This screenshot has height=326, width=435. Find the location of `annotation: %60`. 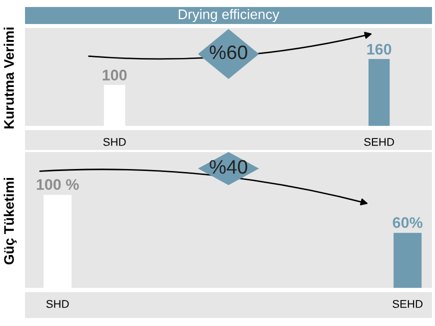

annotation: %60 is located at coordinates (229, 52).